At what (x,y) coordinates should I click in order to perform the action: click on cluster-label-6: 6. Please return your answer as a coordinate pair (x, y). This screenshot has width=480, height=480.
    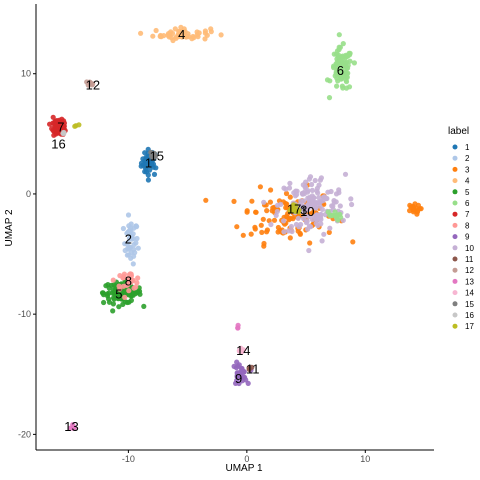
    Looking at the image, I should click on (340, 70).